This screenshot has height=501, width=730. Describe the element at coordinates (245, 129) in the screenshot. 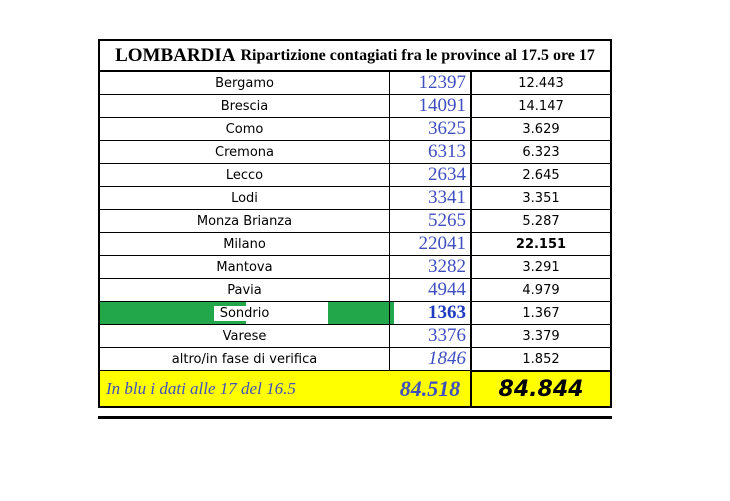

I see `province-name: Como` at that location.